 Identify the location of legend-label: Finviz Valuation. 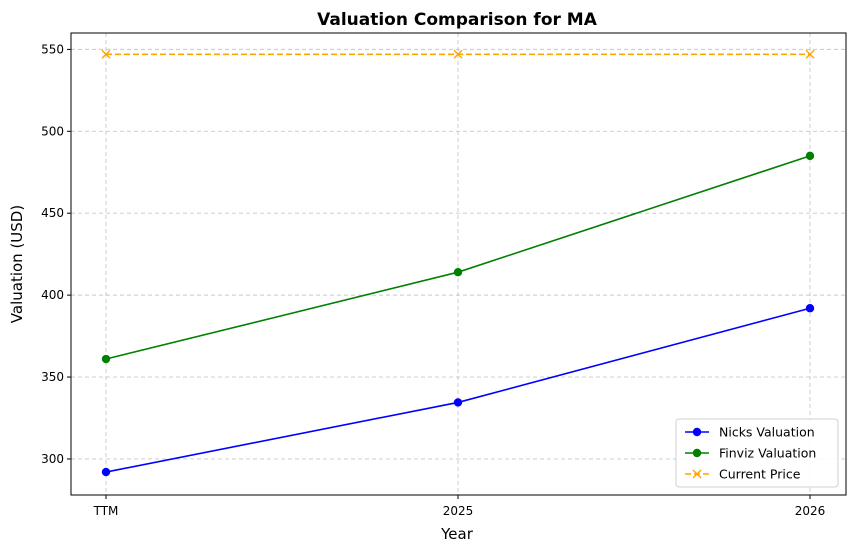
(767, 453).